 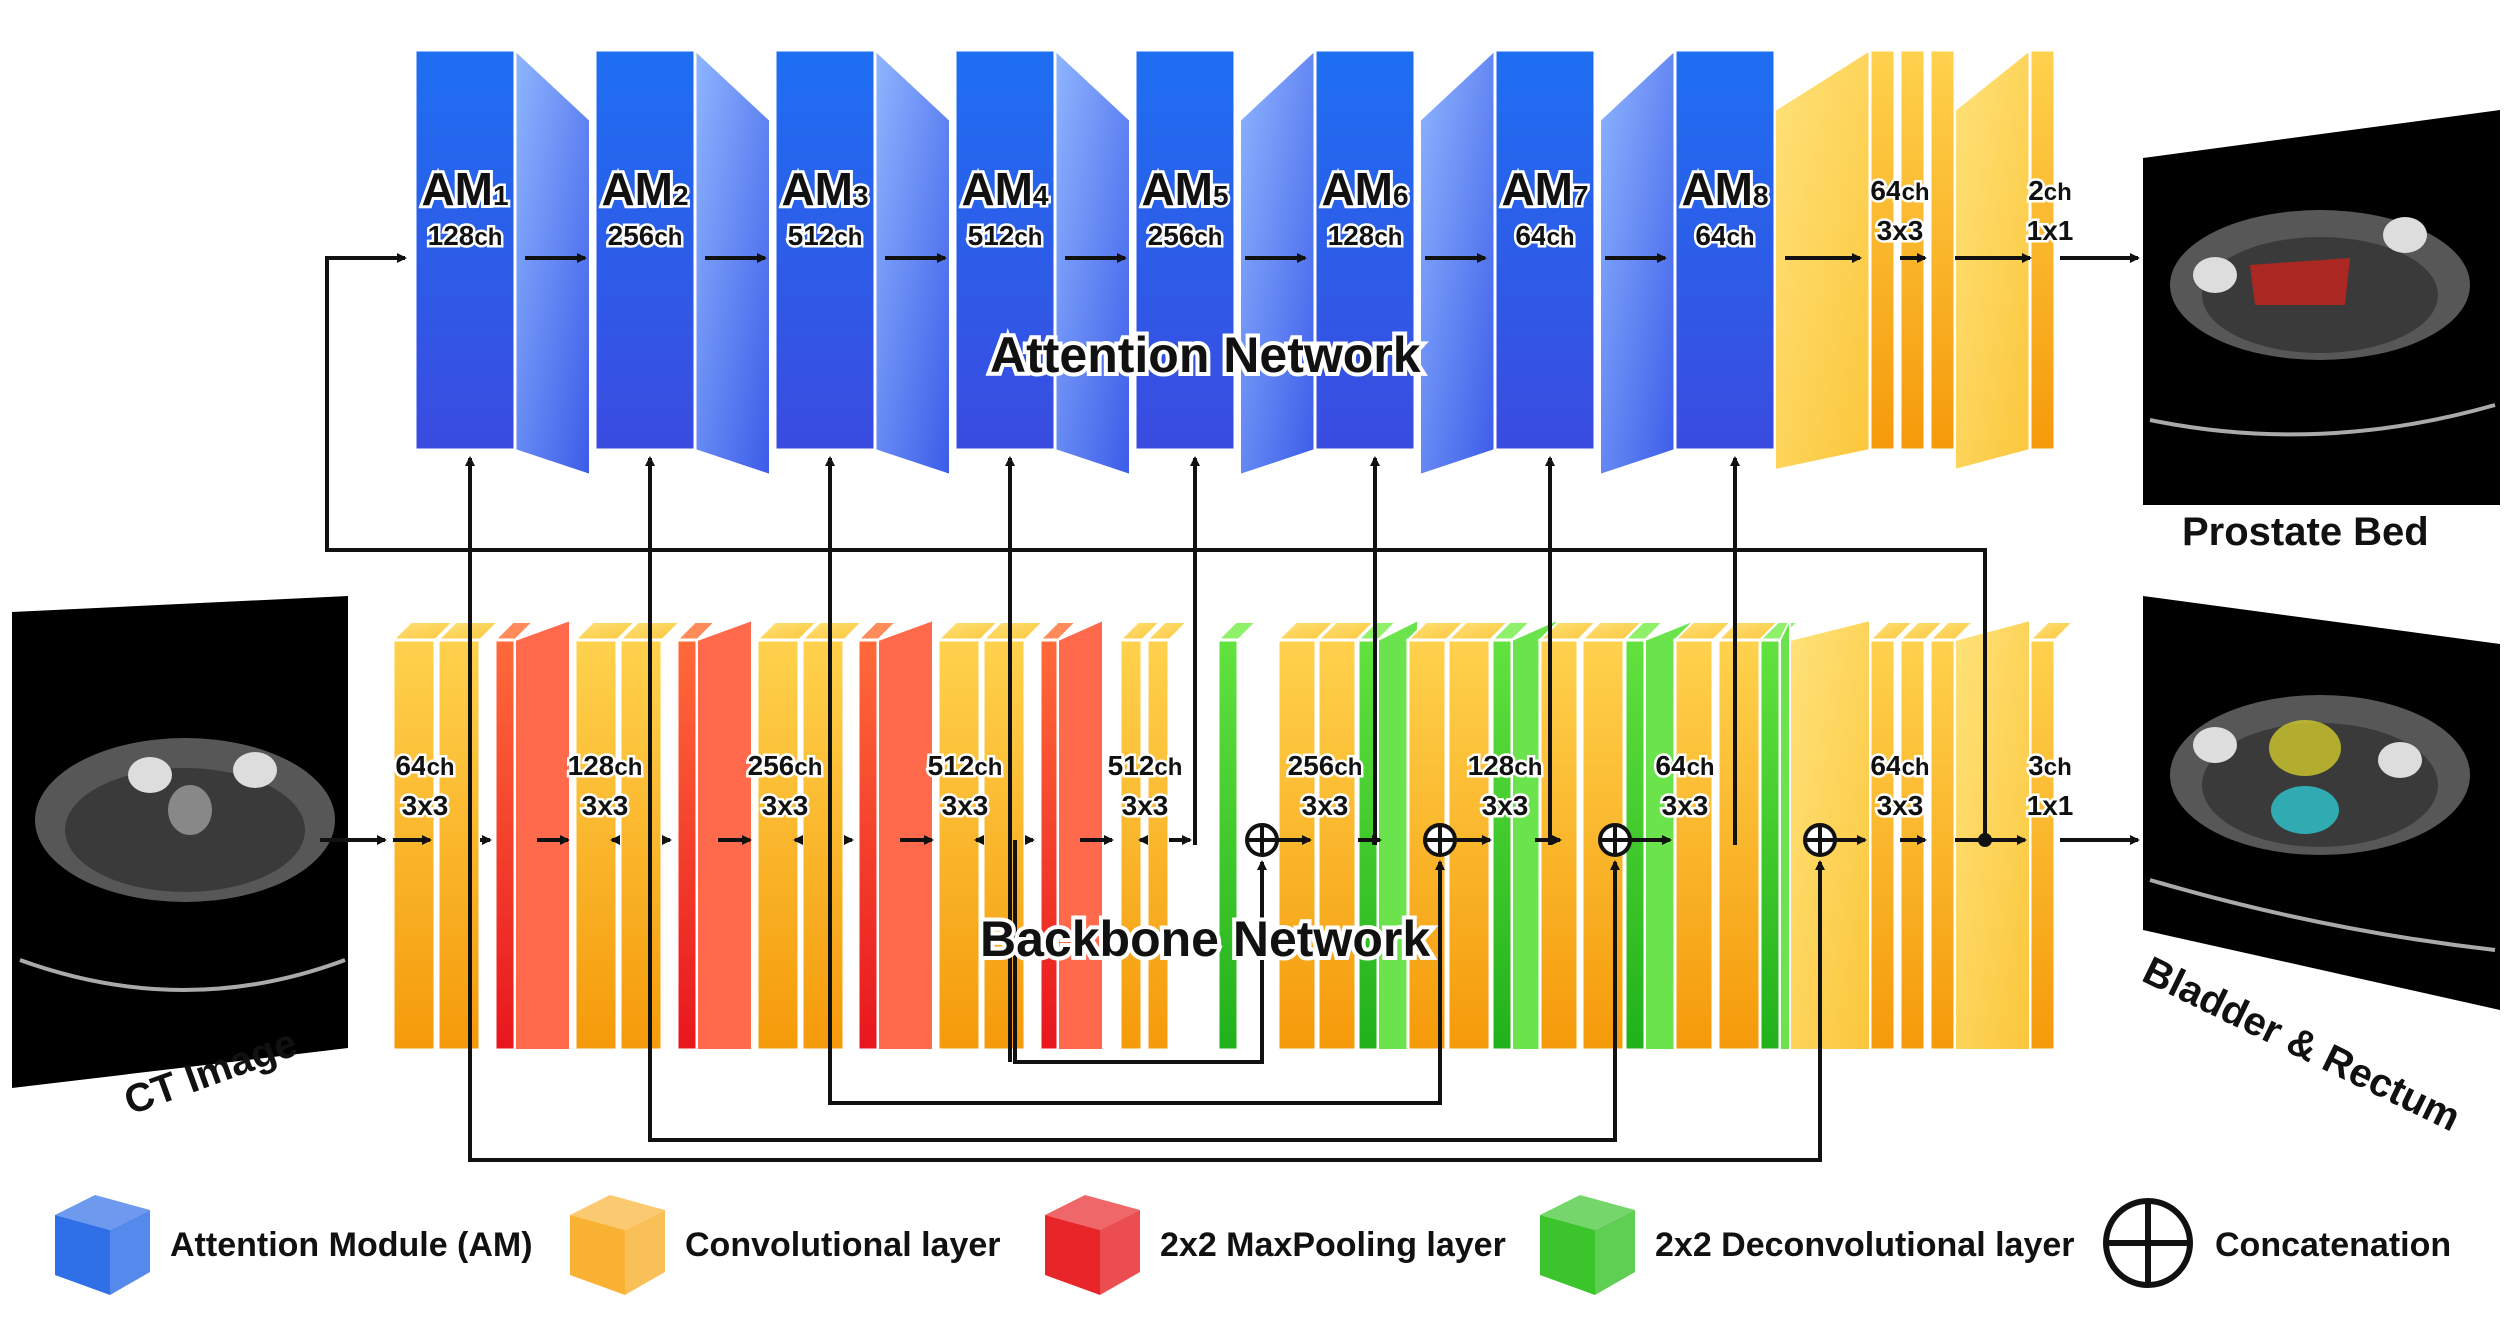 What do you see at coordinates (425, 805) in the screenshot?
I see `backbone-stage-1-kernel-label: 3x3` at bounding box center [425, 805].